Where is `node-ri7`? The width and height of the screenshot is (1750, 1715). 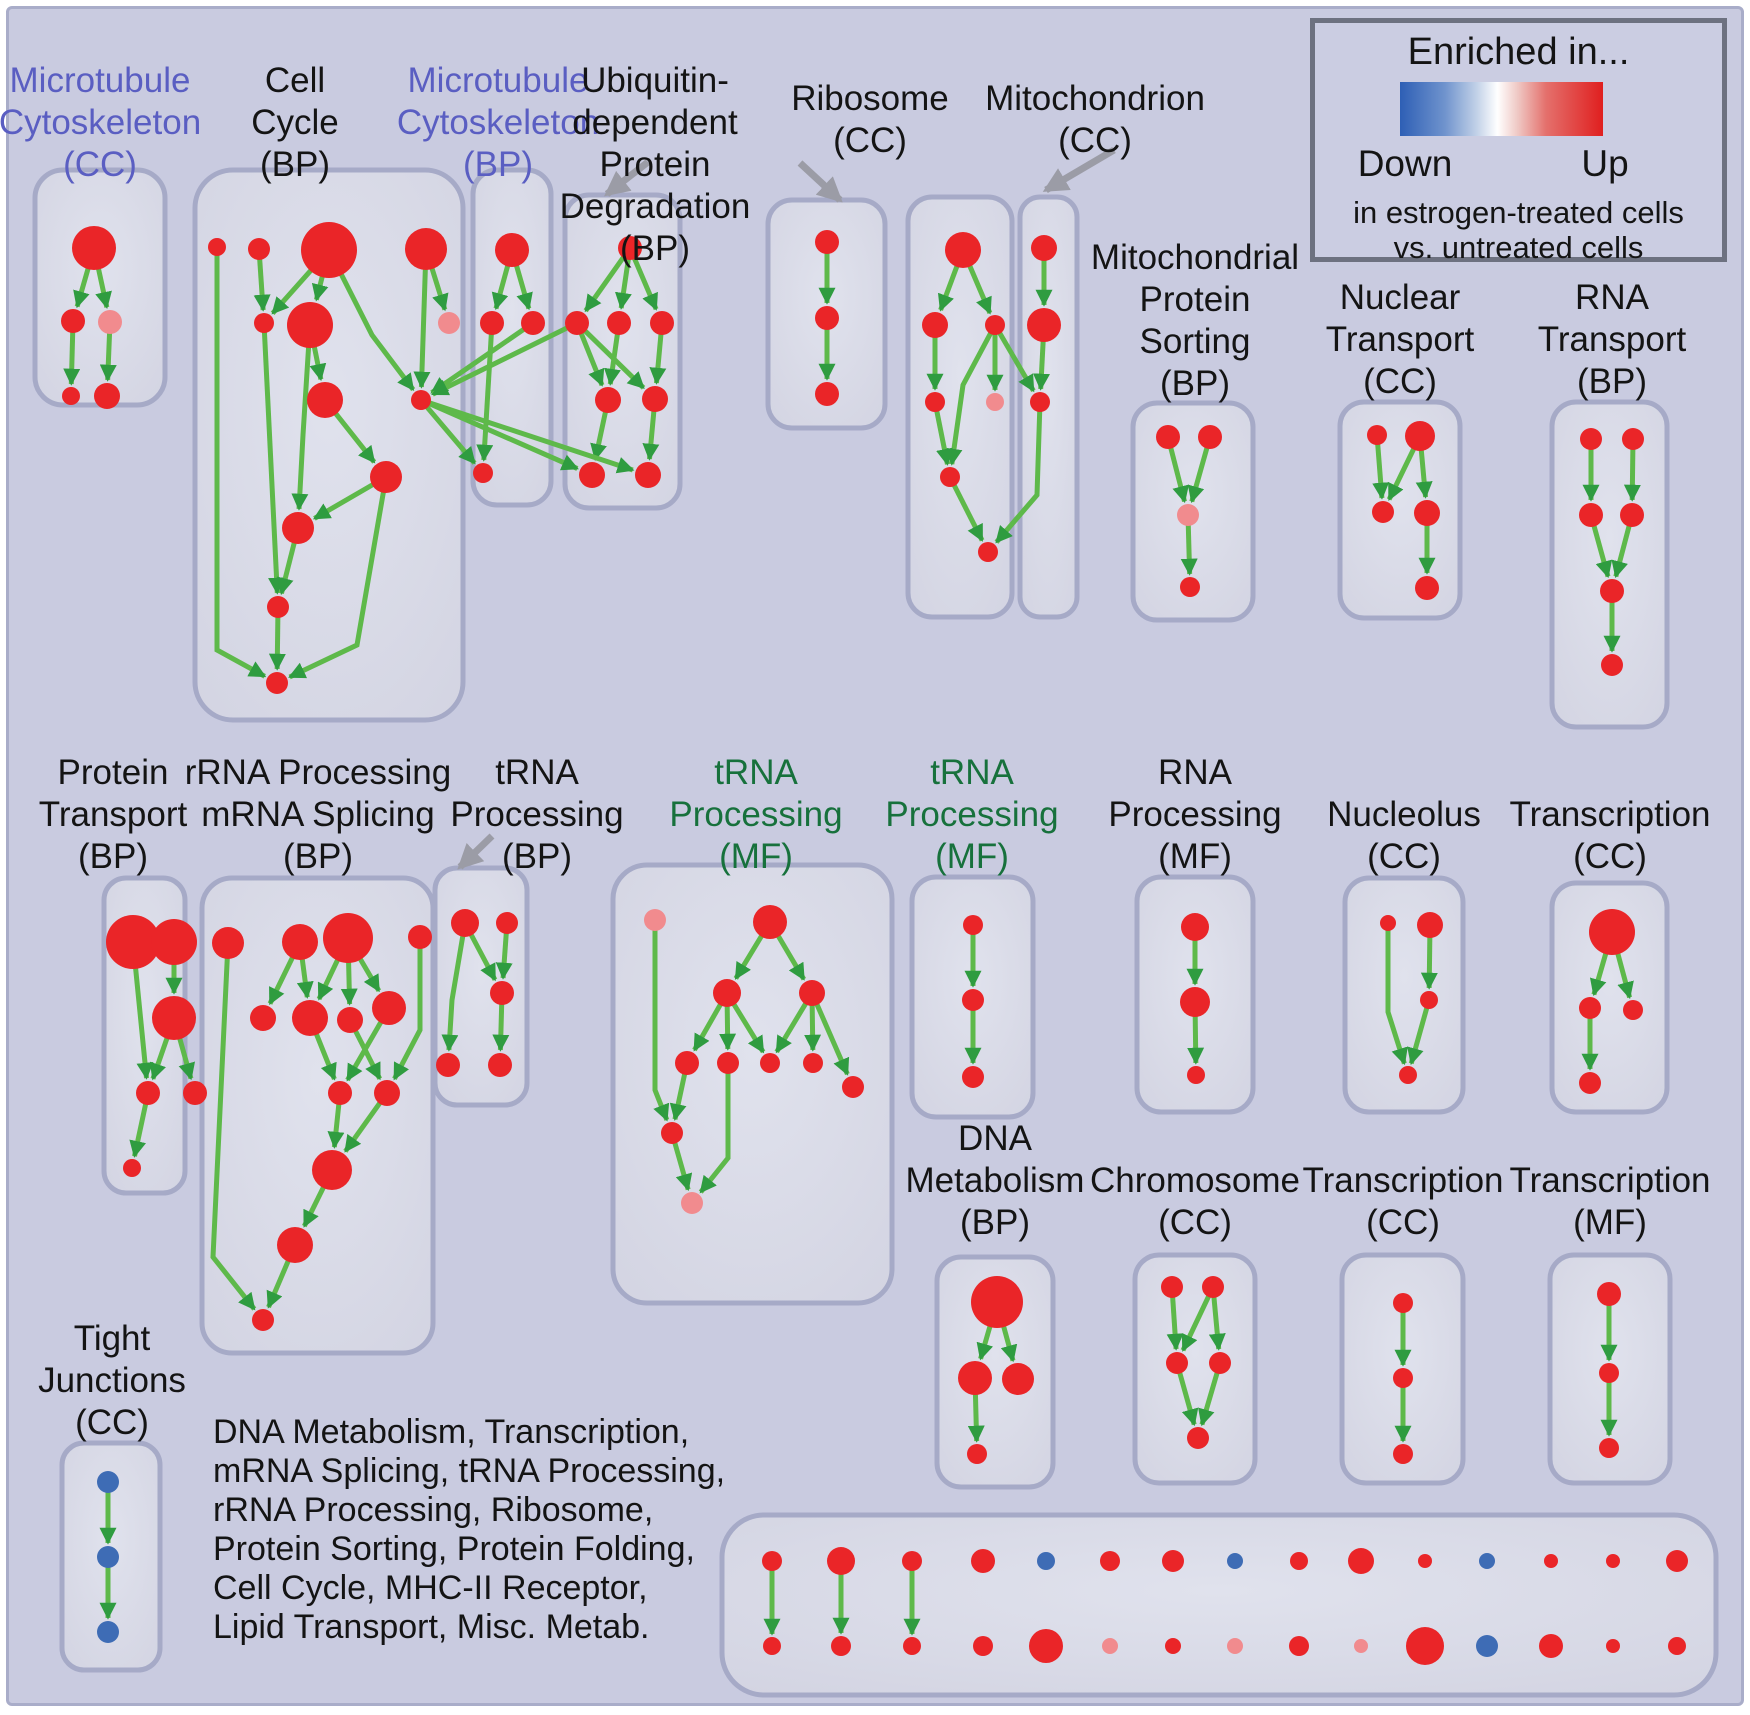 node-ri7 is located at coordinates (988, 552).